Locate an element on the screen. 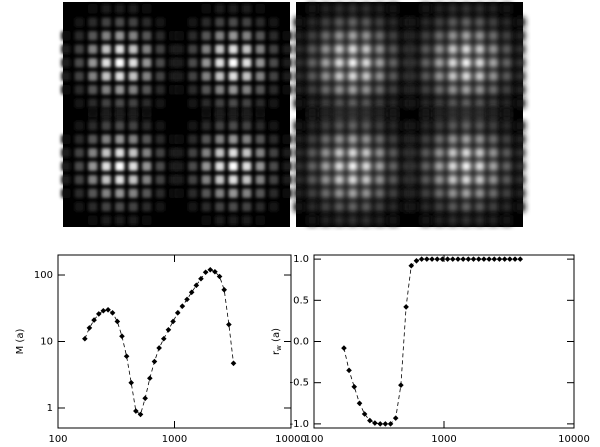 Image resolution: width=600 pixels, height=447 pixels. x-tick-label: 10000 is located at coordinates (291, 439).